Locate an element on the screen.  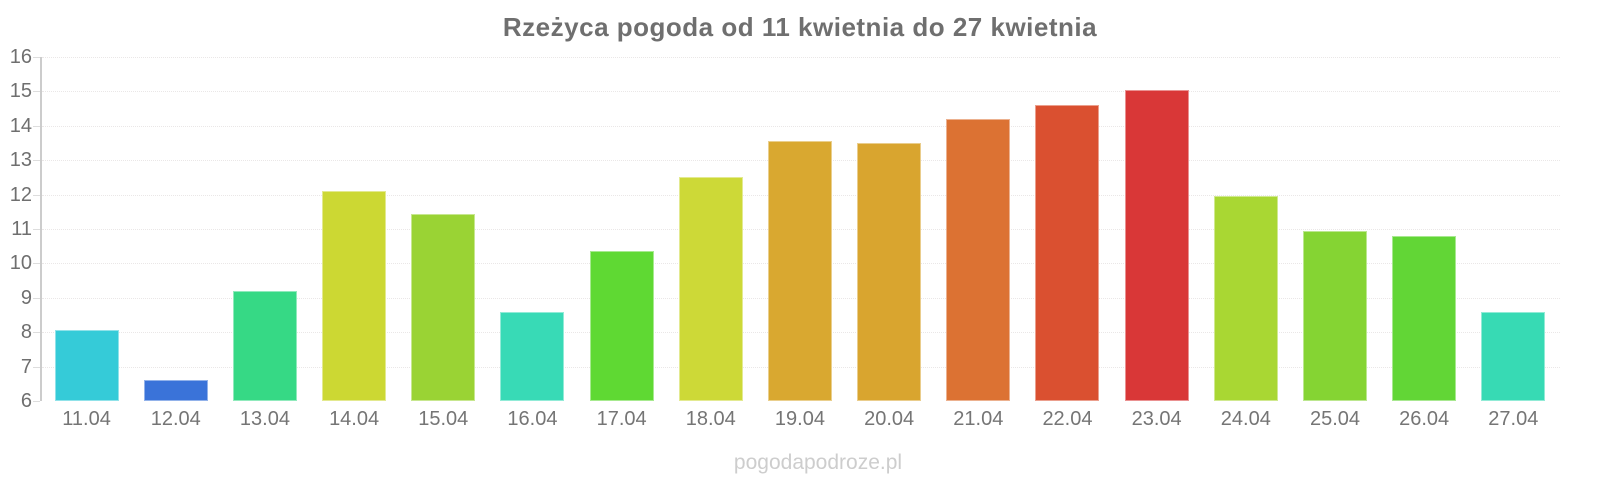
bar-18.04 is located at coordinates (710, 289).